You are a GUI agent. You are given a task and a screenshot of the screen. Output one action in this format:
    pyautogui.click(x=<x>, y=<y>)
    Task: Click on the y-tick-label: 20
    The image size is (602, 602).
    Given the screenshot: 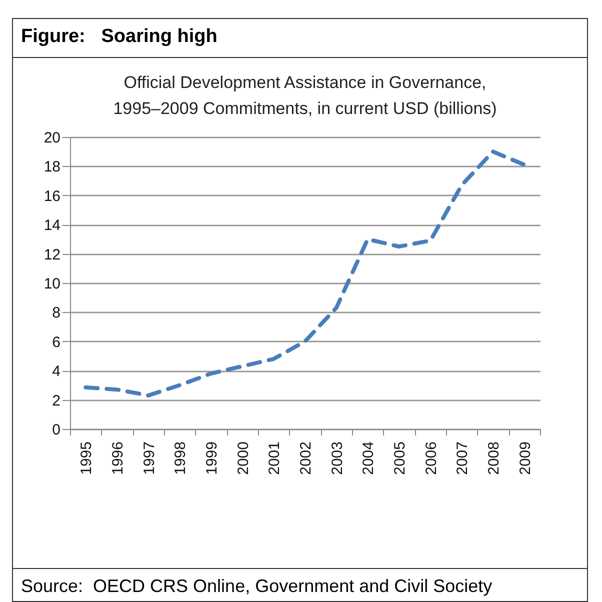 What is the action you would take?
    pyautogui.click(x=52, y=138)
    